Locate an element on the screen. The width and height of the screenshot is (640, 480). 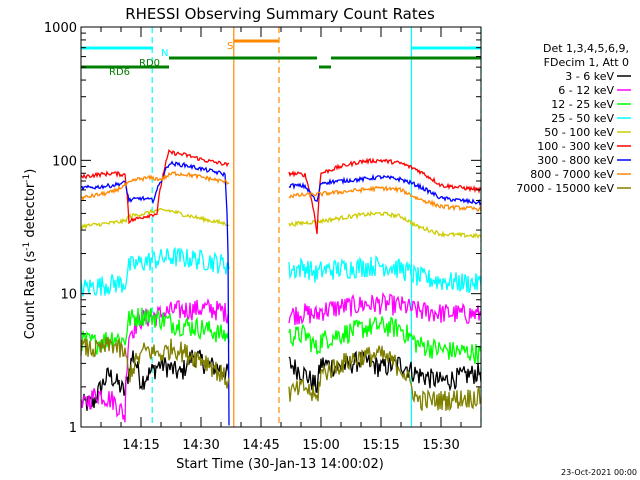
flag-label-3: S is located at coordinates (230, 46).